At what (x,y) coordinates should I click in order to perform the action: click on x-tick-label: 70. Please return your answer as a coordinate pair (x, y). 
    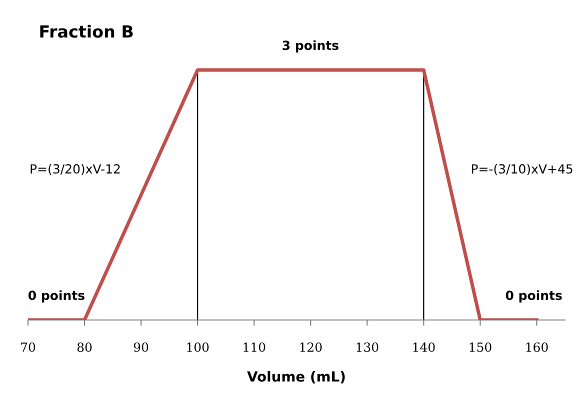
    Looking at the image, I should click on (28, 347).